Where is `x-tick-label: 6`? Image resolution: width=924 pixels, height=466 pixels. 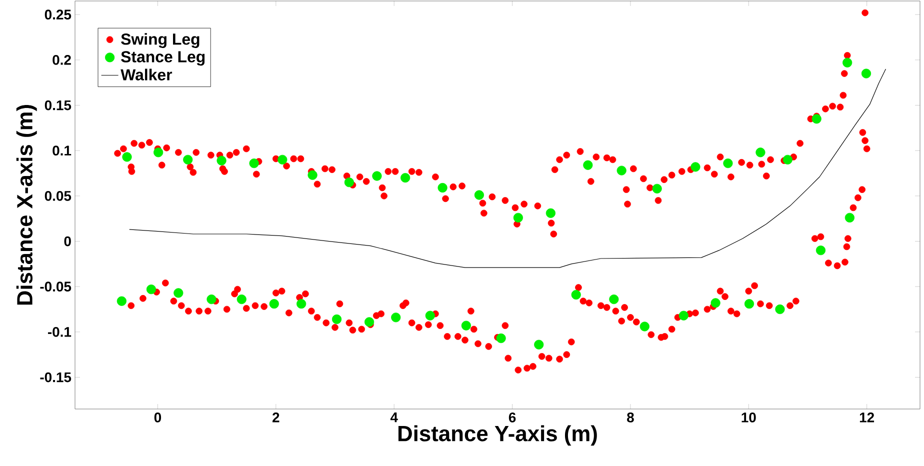 x-tick-label: 6 is located at coordinates (512, 417).